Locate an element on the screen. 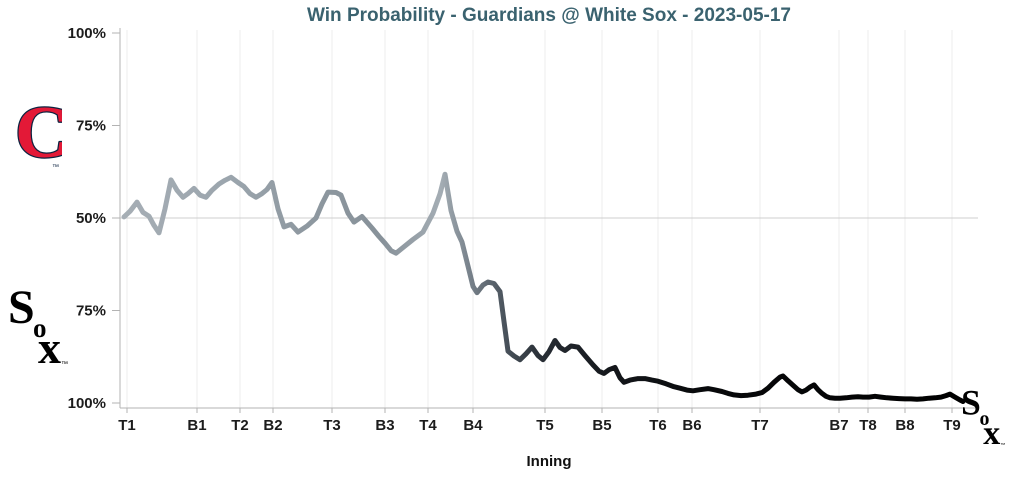  x-tick-label-T3: T3 is located at coordinates (332, 425).